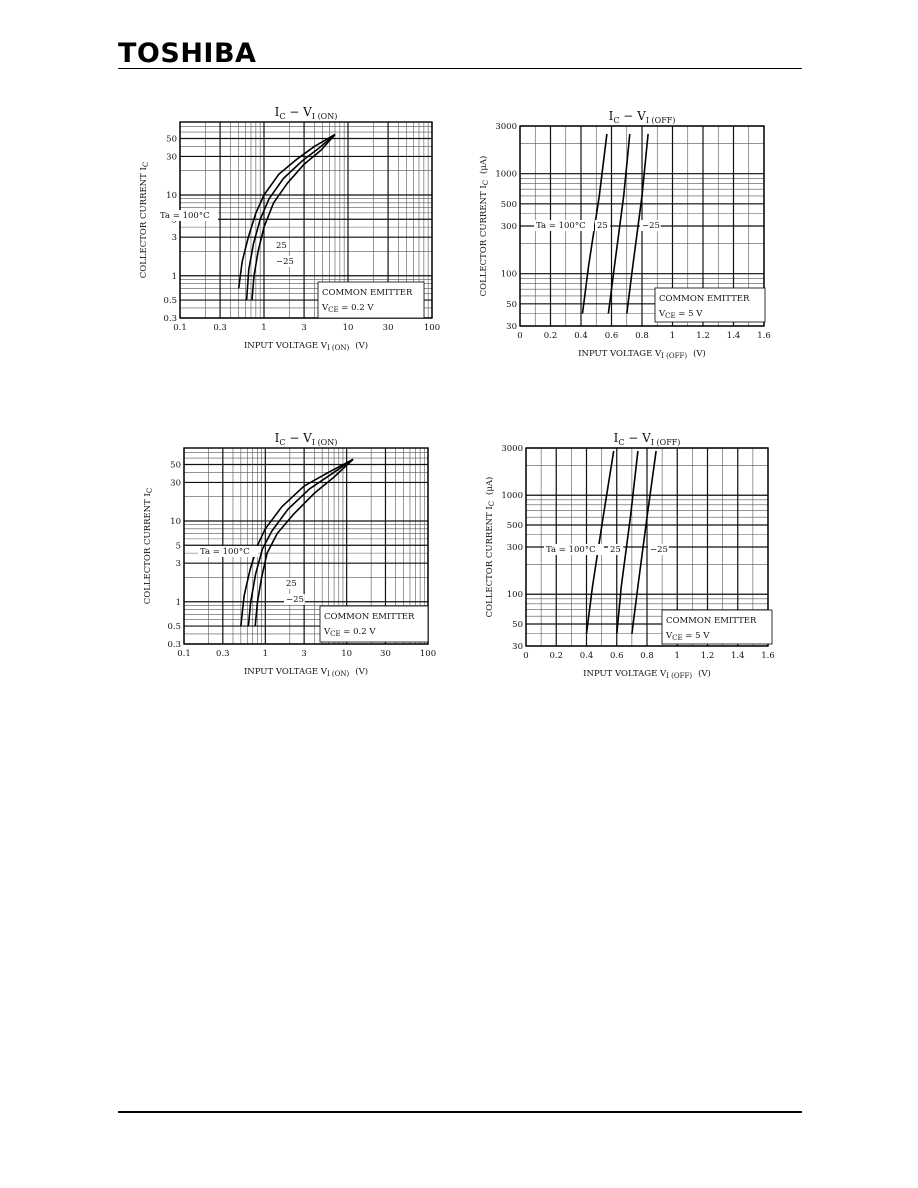 This screenshot has width=918, height=1188. Describe the element at coordinates (642, 117) in the screenshot. I see `chart-title: IC − VI (OFF)` at that location.